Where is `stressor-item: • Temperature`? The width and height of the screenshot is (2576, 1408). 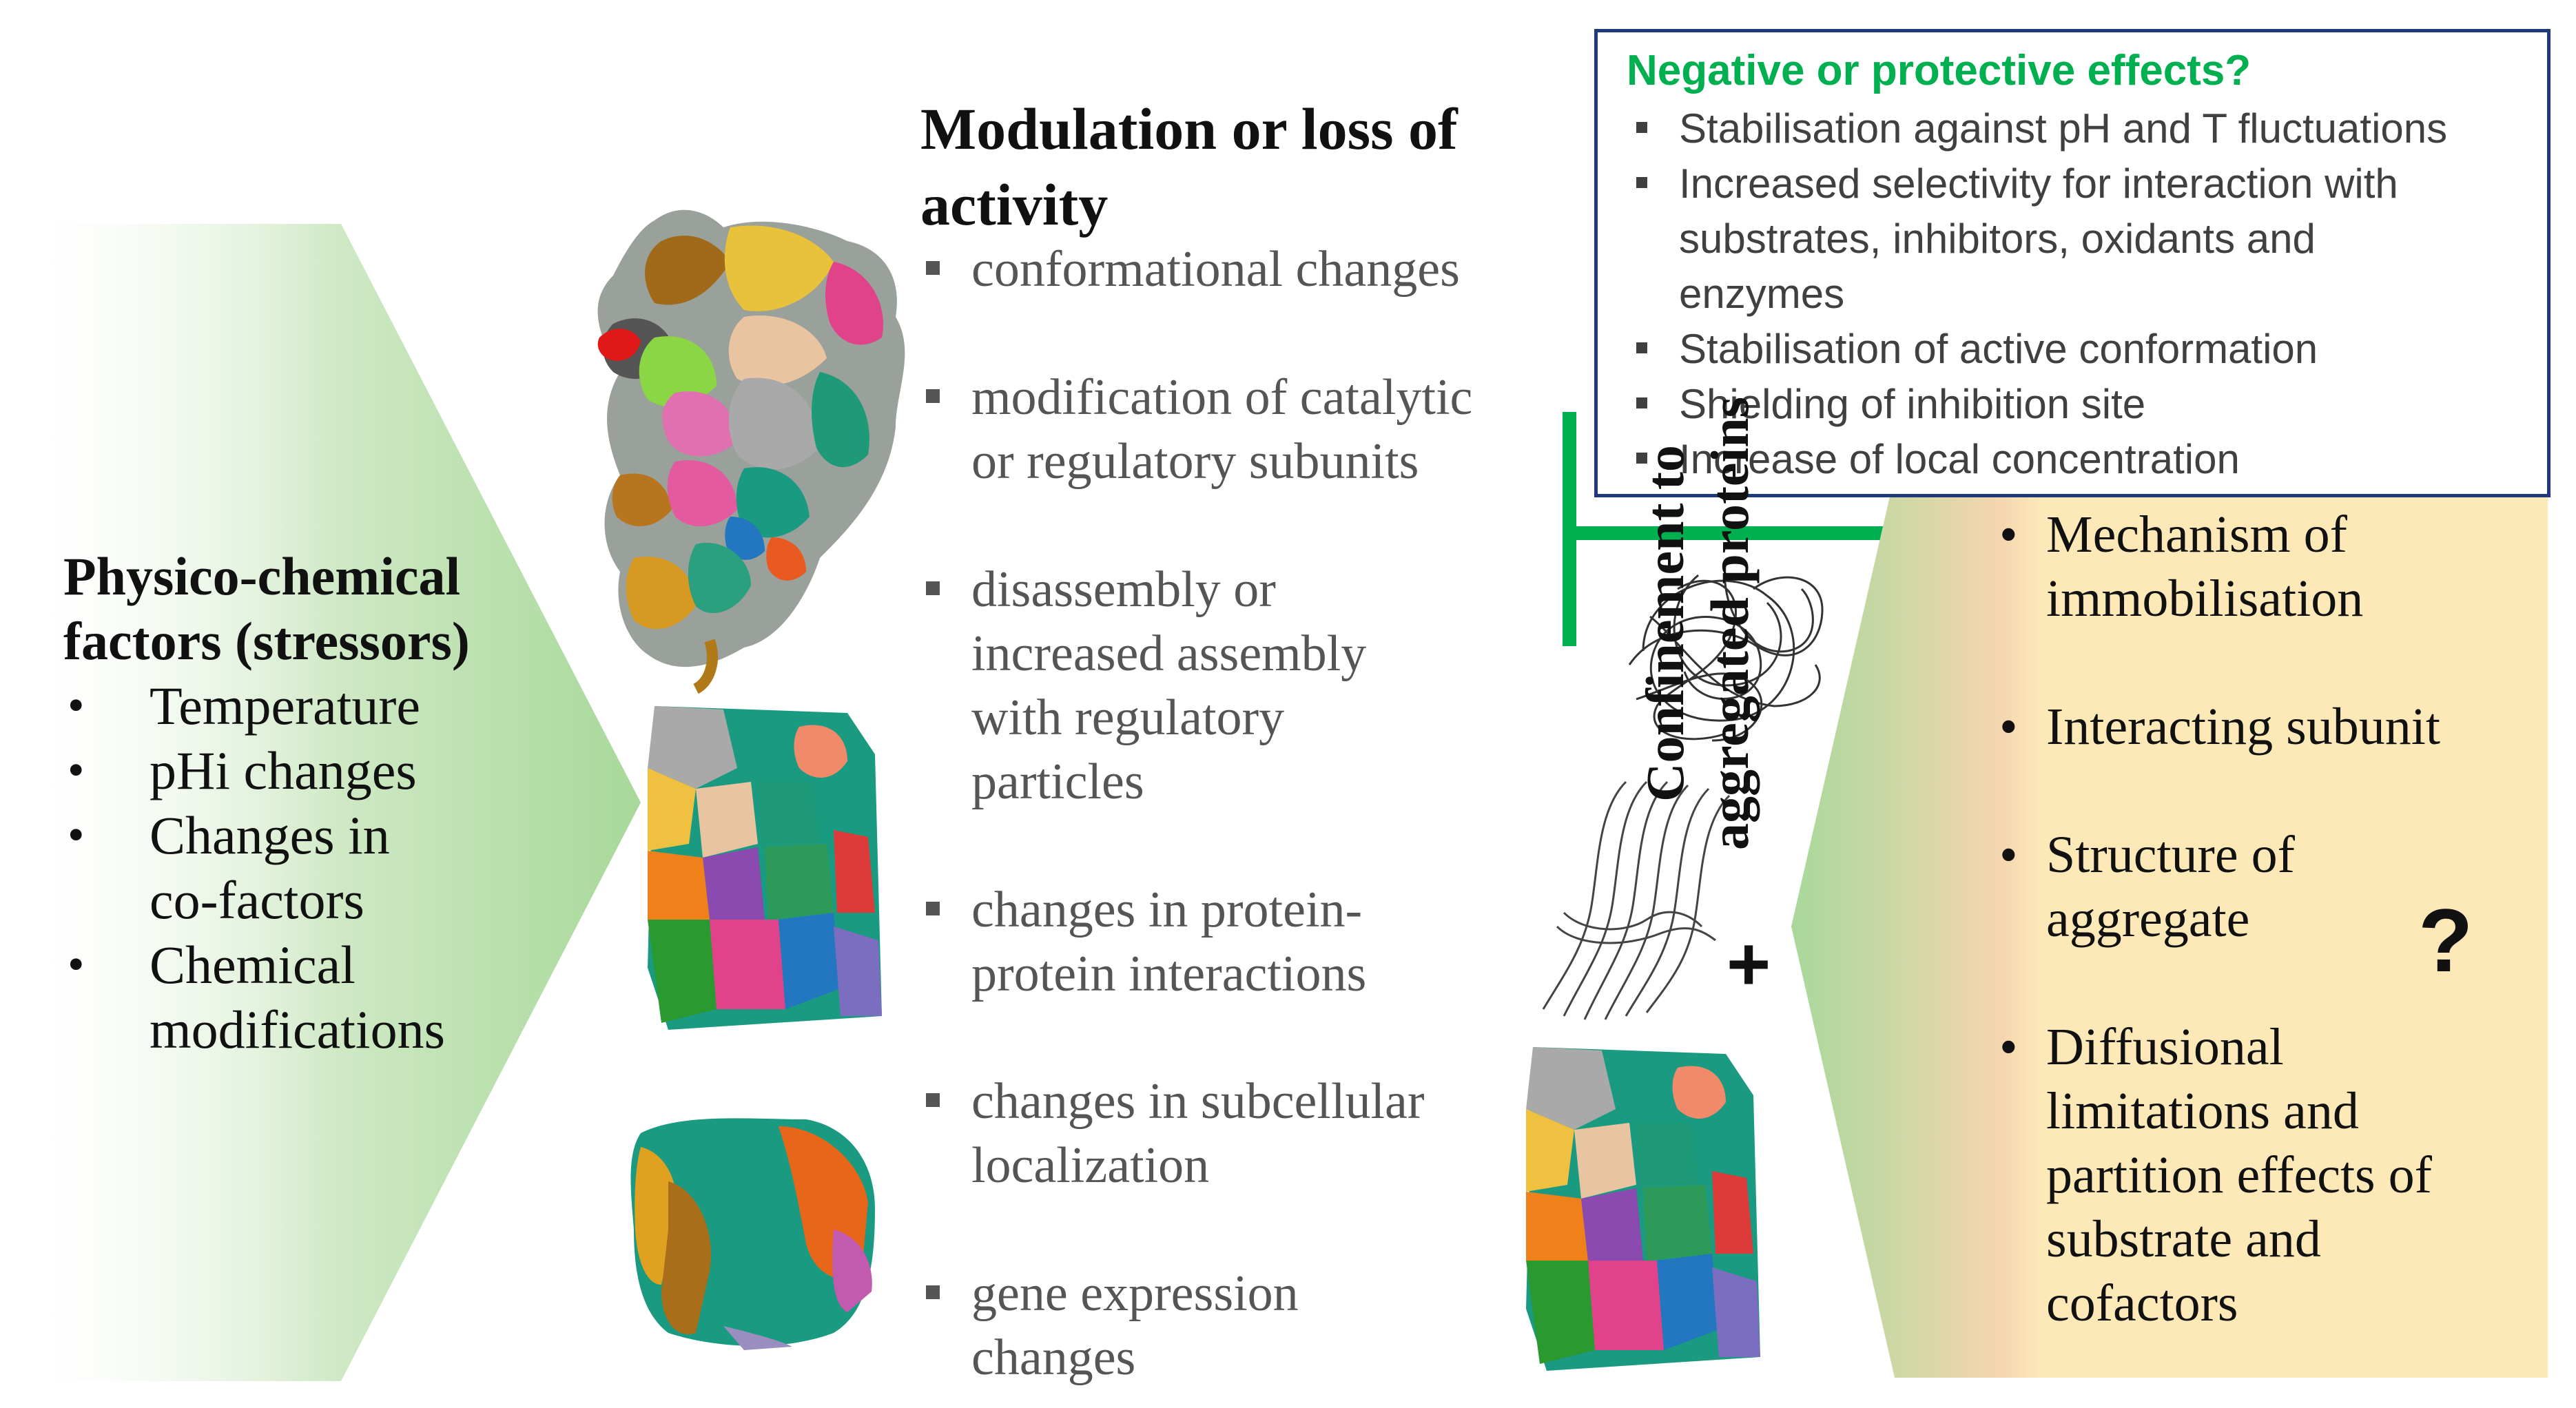 stressor-item: • Temperature is located at coordinates (244, 706).